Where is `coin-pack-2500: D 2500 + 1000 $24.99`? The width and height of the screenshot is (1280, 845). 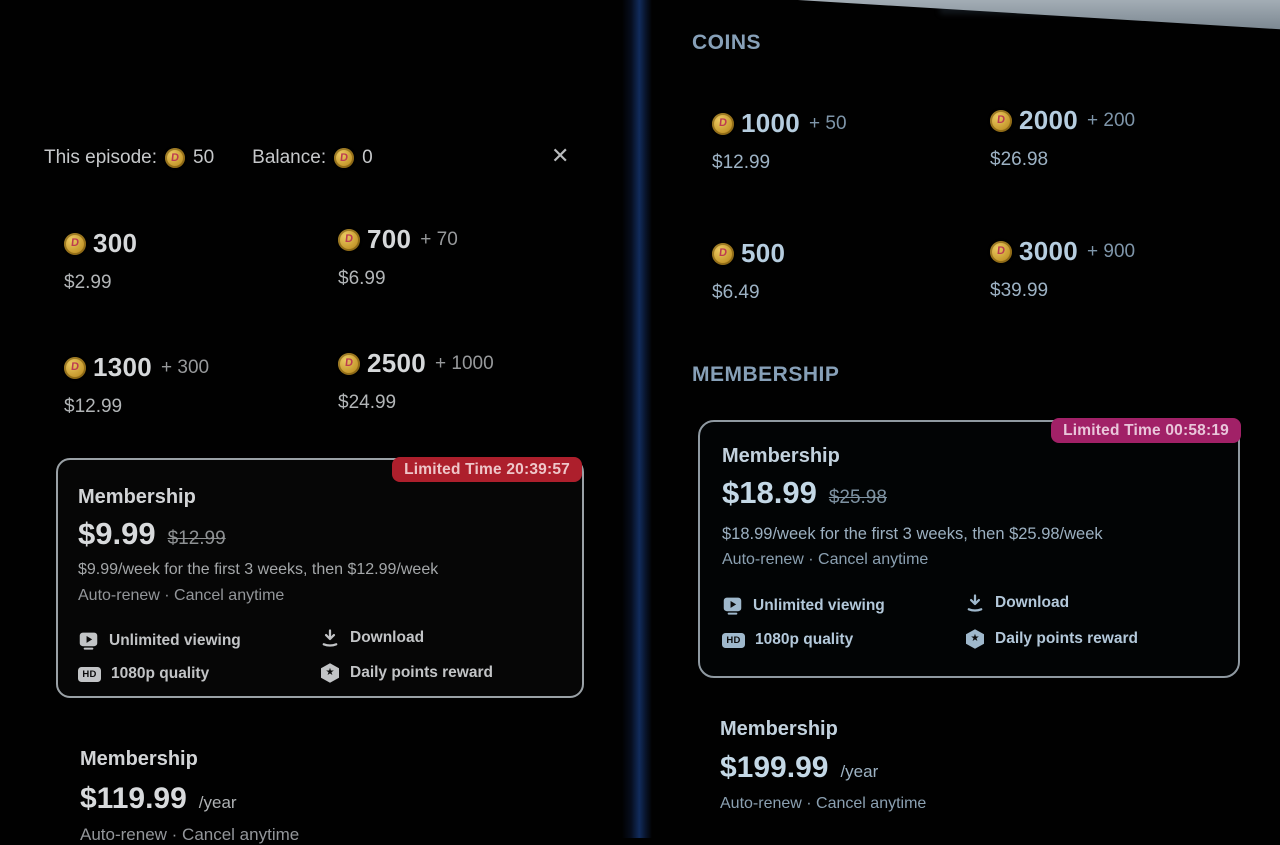 coin-pack-2500: D 2500 + 1000 $24.99 is located at coordinates (416, 381).